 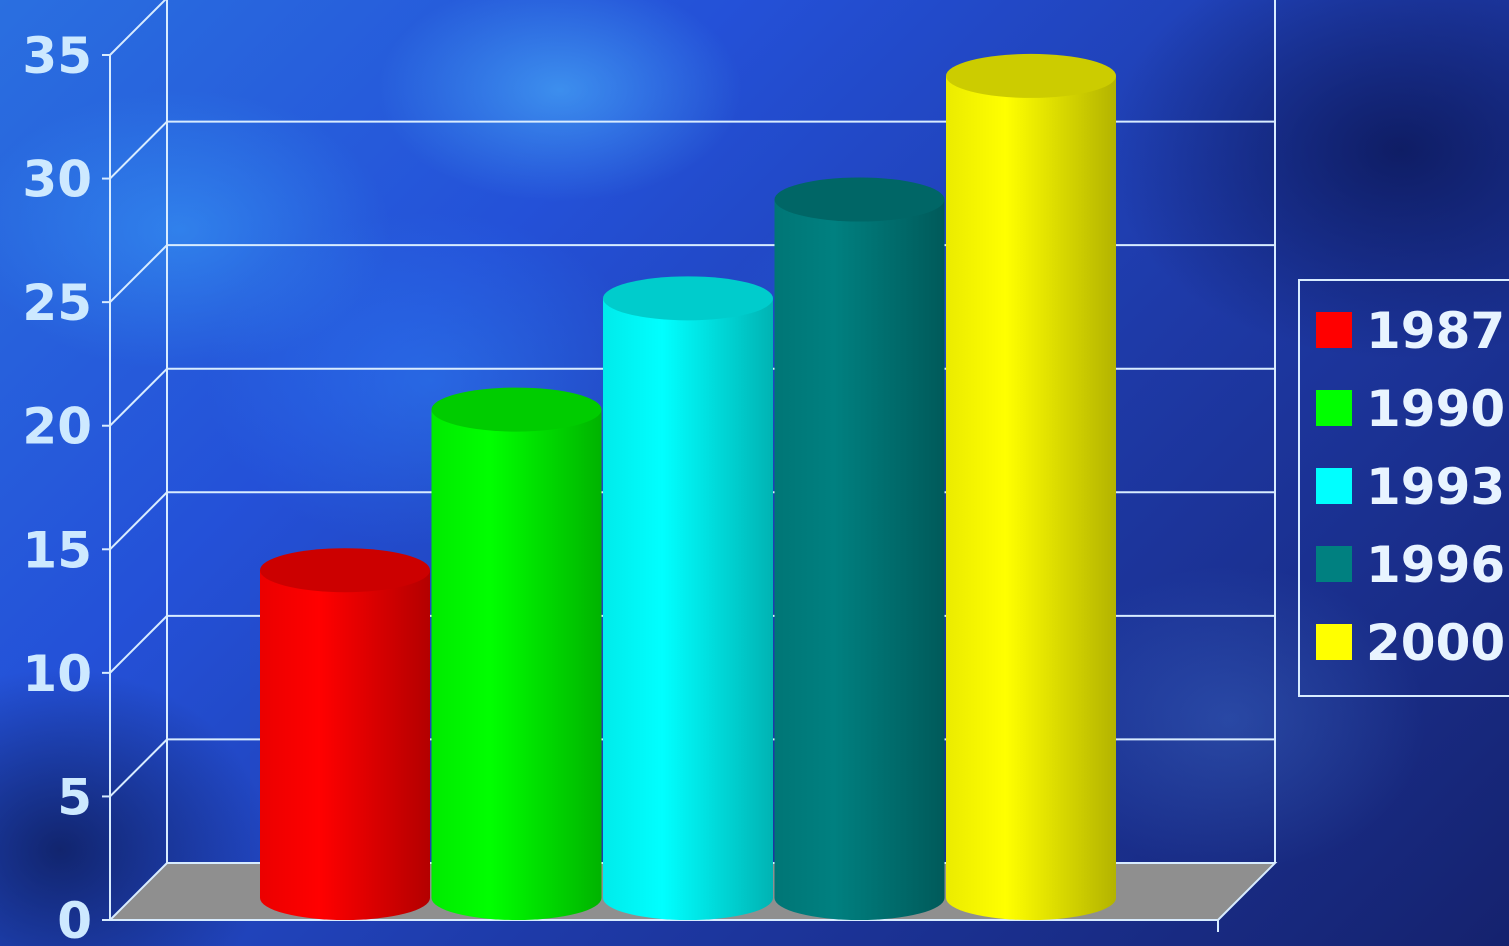 I want to click on legend-label: 1993, so click(x=1435, y=487).